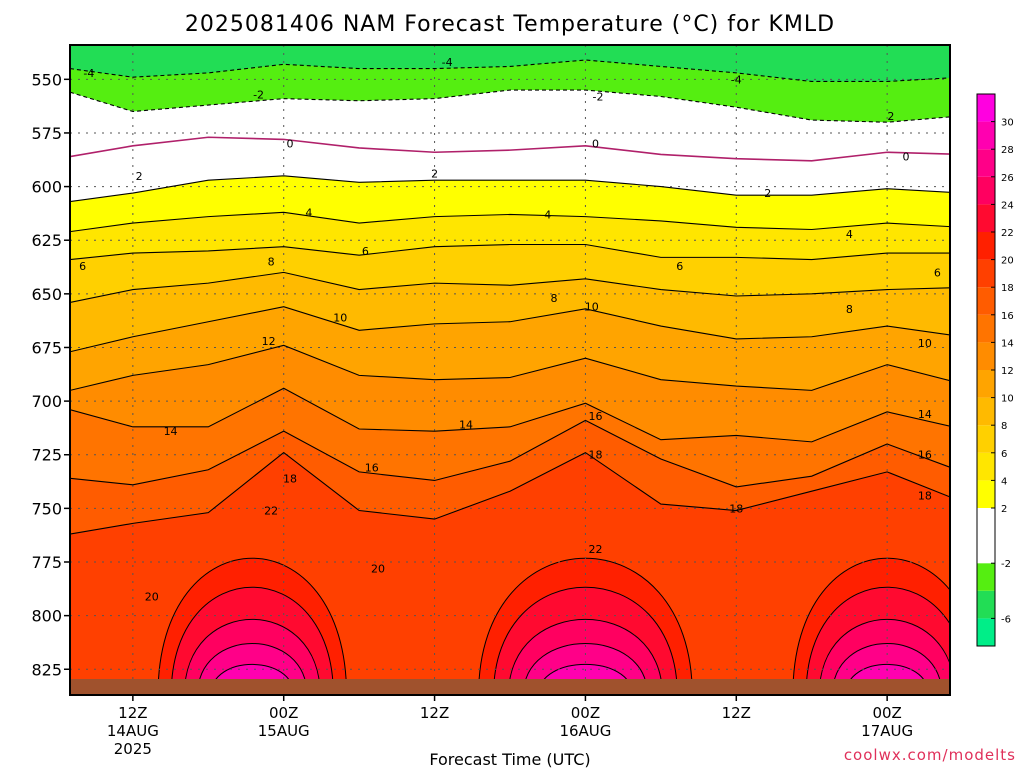 The image size is (1024, 768). What do you see at coordinates (986, 577) in the screenshot?
I see `colorbar-swatch--4` at bounding box center [986, 577].